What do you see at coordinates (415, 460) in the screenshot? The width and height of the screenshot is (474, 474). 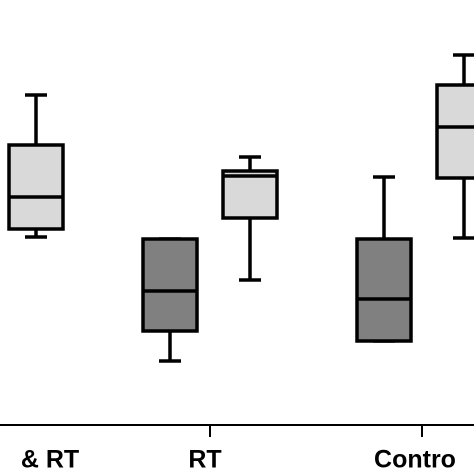 I see `x-tick-label: Contro` at bounding box center [415, 460].